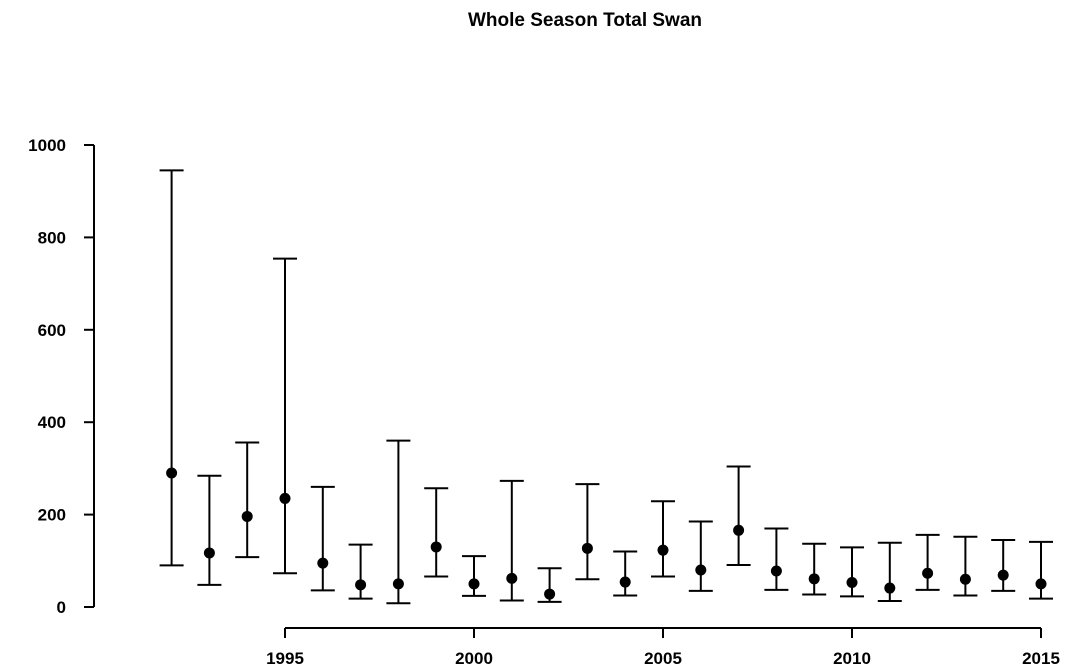 This screenshot has height=670, width=1075. I want to click on y-tick-label: 800, so click(52, 237).